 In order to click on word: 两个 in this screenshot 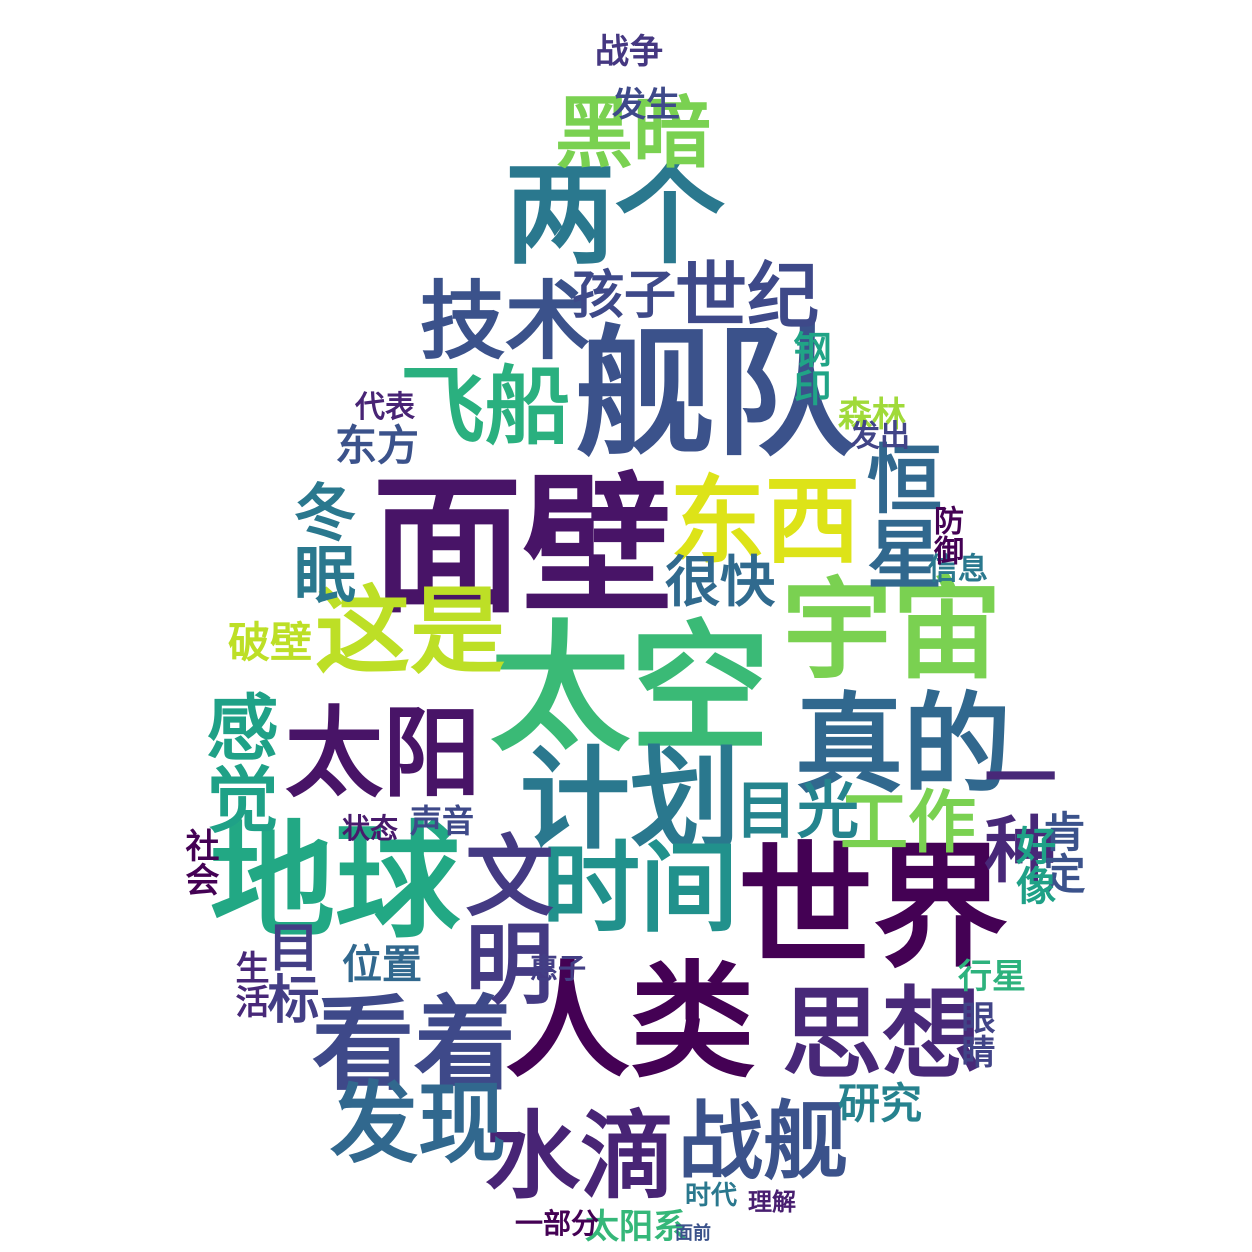, I will do `click(615, 215)`.